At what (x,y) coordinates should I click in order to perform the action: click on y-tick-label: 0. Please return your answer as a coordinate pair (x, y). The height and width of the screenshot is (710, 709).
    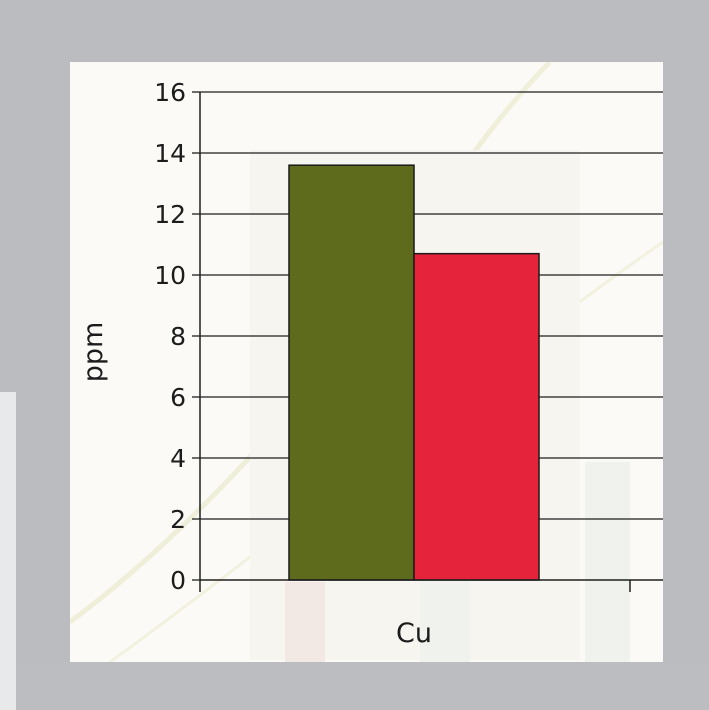
    Looking at the image, I should click on (178, 580).